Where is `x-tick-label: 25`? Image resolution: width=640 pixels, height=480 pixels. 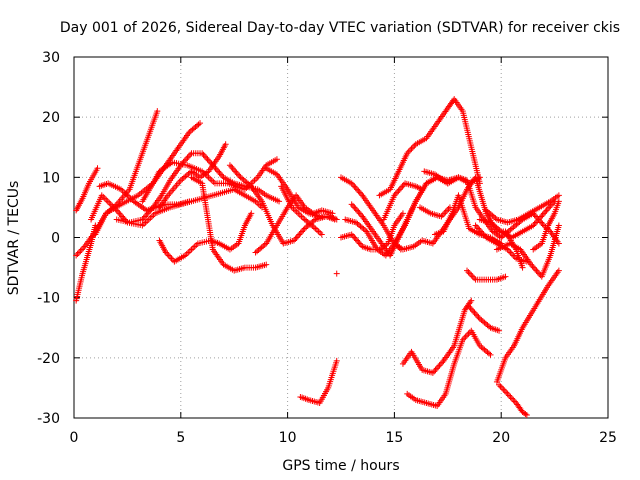
x-tick-label: 25 is located at coordinates (608, 438).